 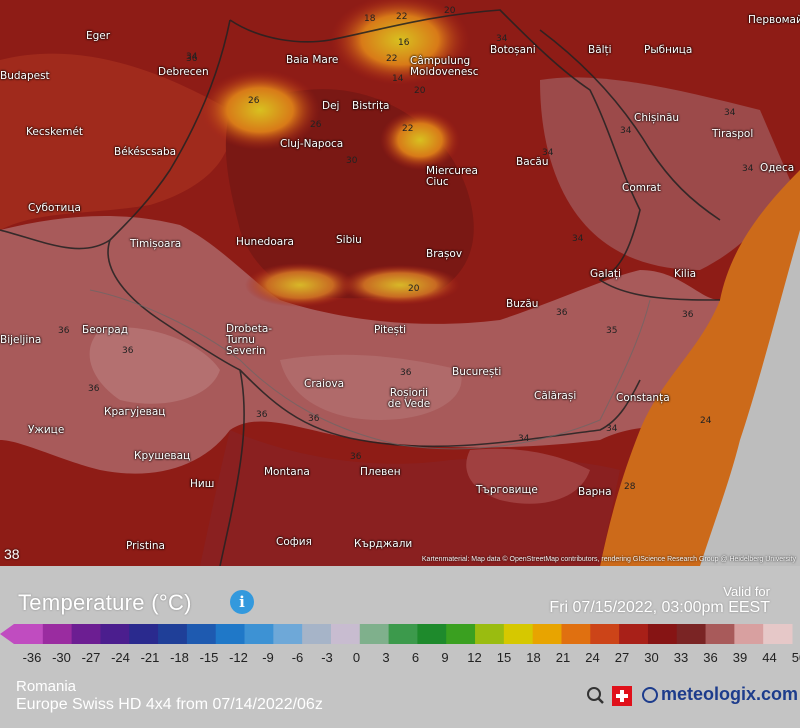 What do you see at coordinates (324, 384) in the screenshot?
I see `city-label: Craiova` at bounding box center [324, 384].